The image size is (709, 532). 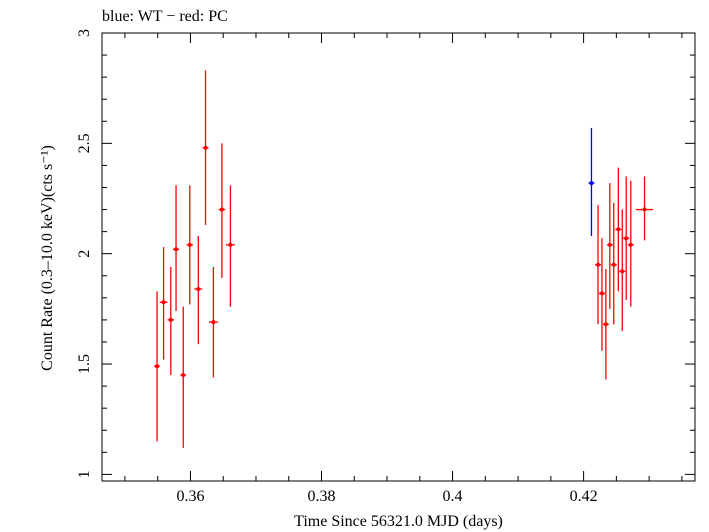 What do you see at coordinates (47, 258) in the screenshot?
I see `y-axis-label: Count Rate (0.3–10.0 keV)(cts s⁻¹)` at bounding box center [47, 258].